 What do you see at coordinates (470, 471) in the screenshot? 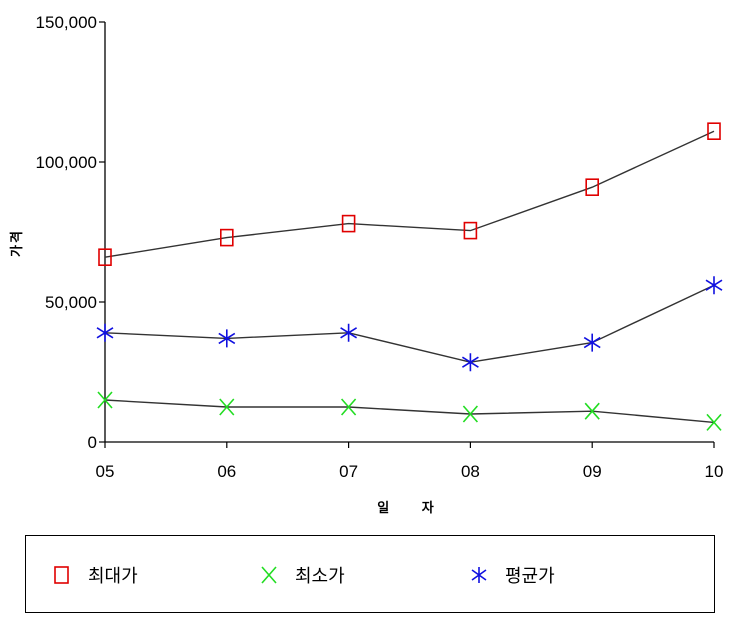
I see `x-tick-label: 08` at bounding box center [470, 471].